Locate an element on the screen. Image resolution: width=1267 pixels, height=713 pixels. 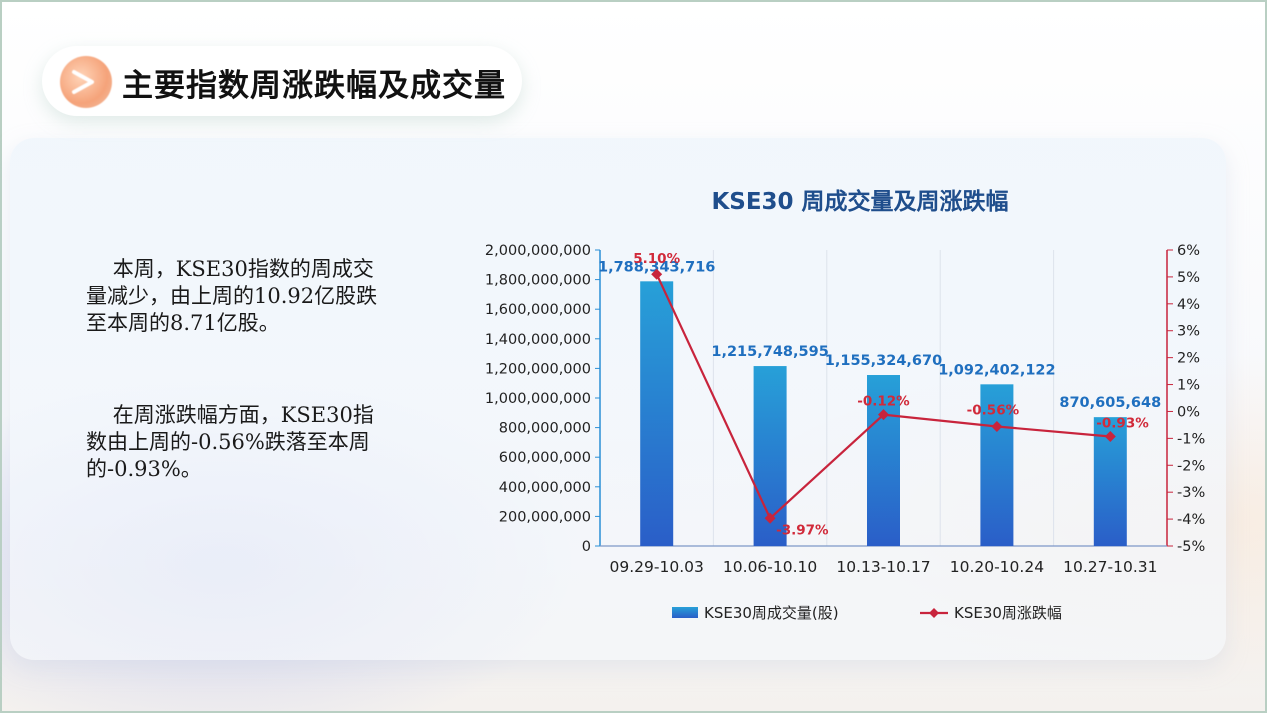
right-axis-tick-label: -3% is located at coordinates (1191, 493).